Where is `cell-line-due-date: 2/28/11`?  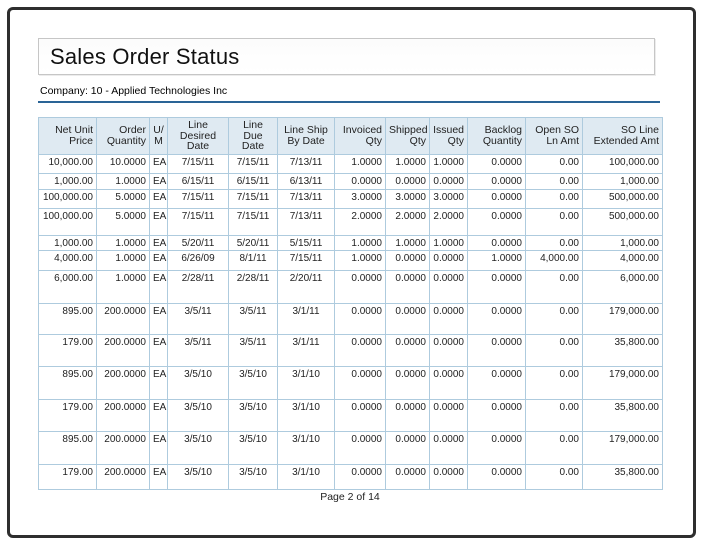
cell-line-due-date: 2/28/11 is located at coordinates (253, 286).